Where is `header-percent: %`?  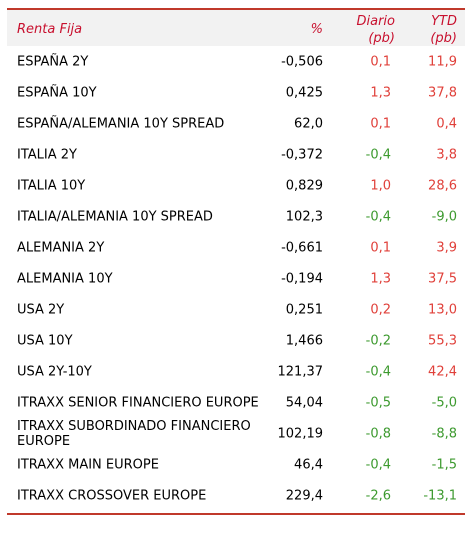
header-percent: % is located at coordinates (316, 29).